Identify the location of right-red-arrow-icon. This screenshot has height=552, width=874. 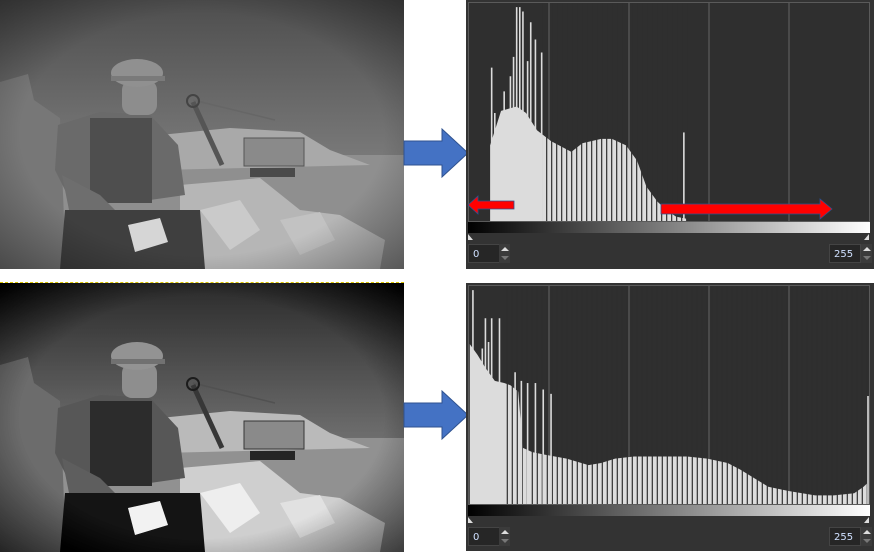
(746, 209).